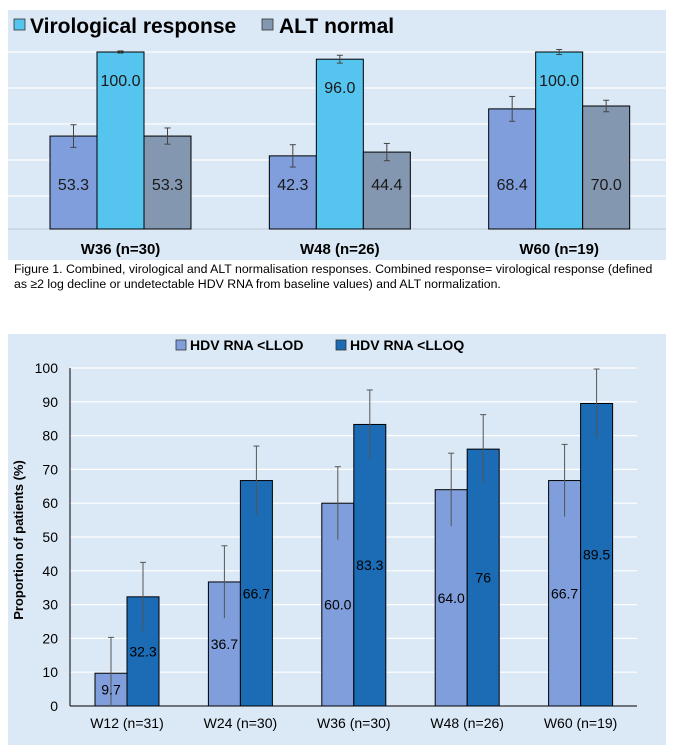 The width and height of the screenshot is (675, 747). Describe the element at coordinates (246, 345) in the screenshot. I see `chart2-legend-label-llod: HDV RNA <LLOD` at that location.